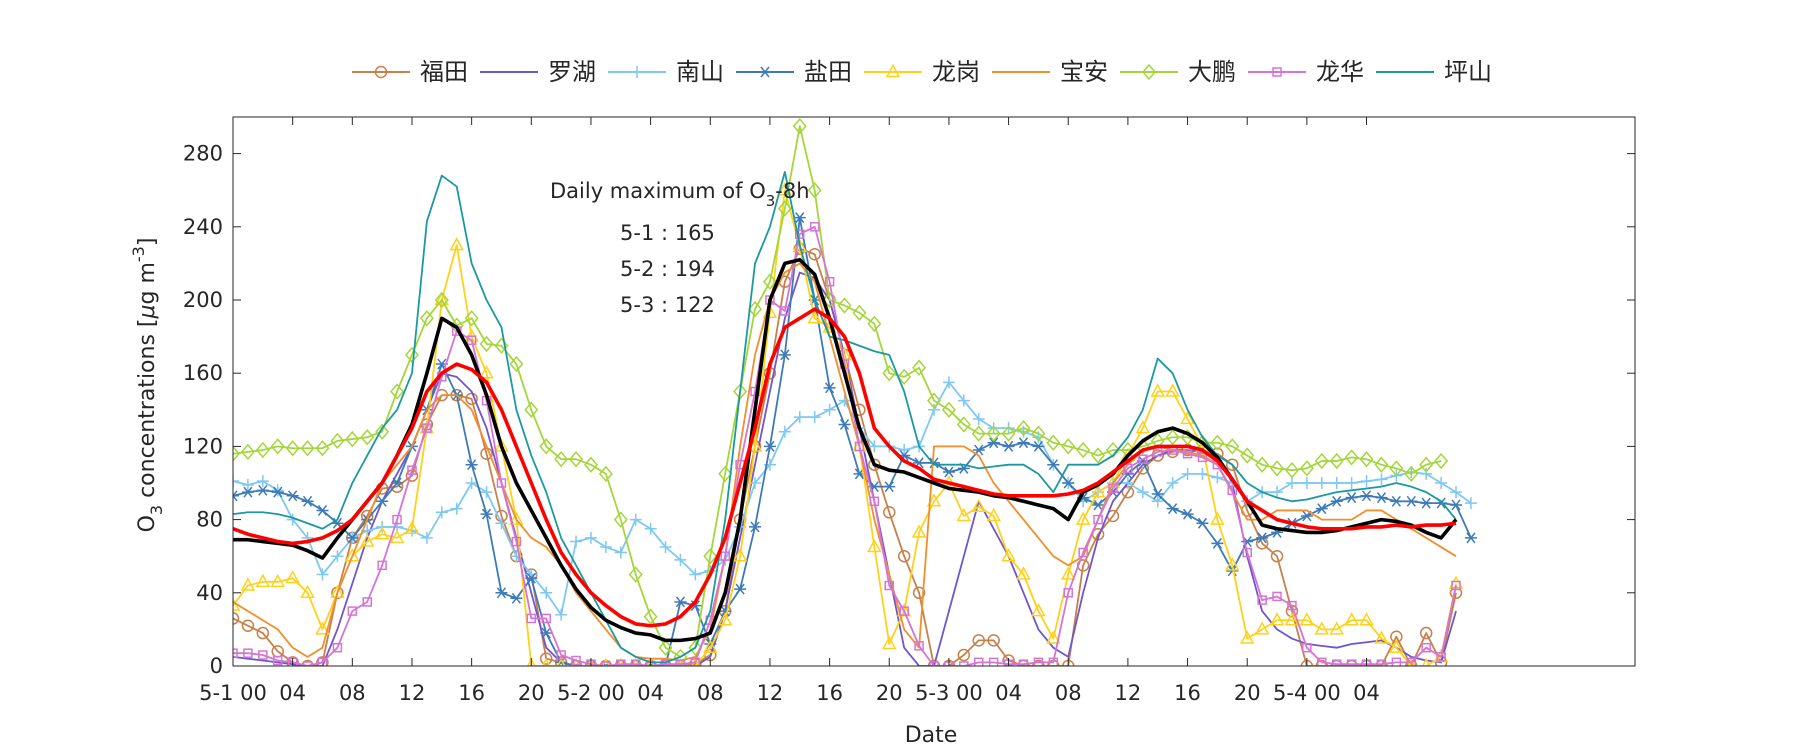  I want to click on legend-label: 大鹏, so click(1212, 72).